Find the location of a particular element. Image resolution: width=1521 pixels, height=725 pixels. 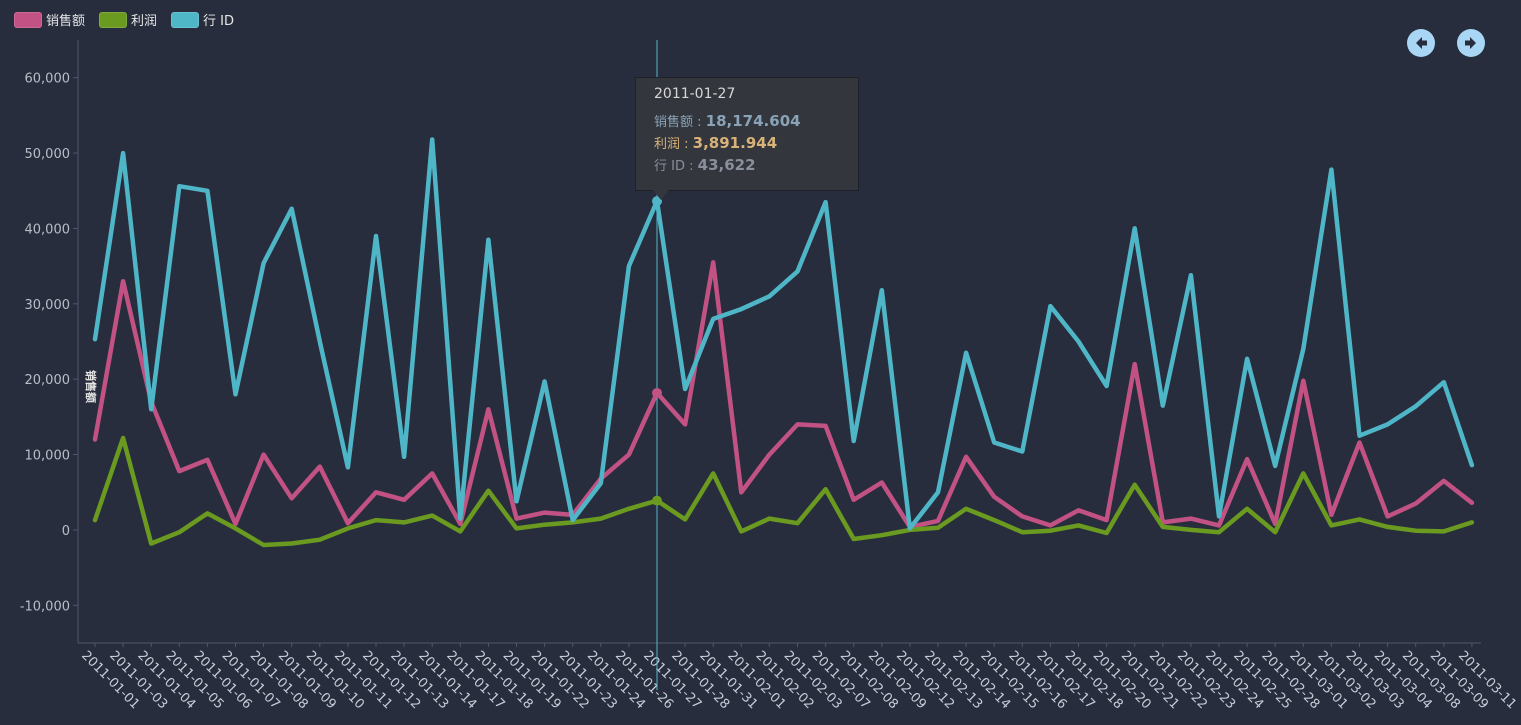

y-tick-label: 40,000 is located at coordinates (48, 229).